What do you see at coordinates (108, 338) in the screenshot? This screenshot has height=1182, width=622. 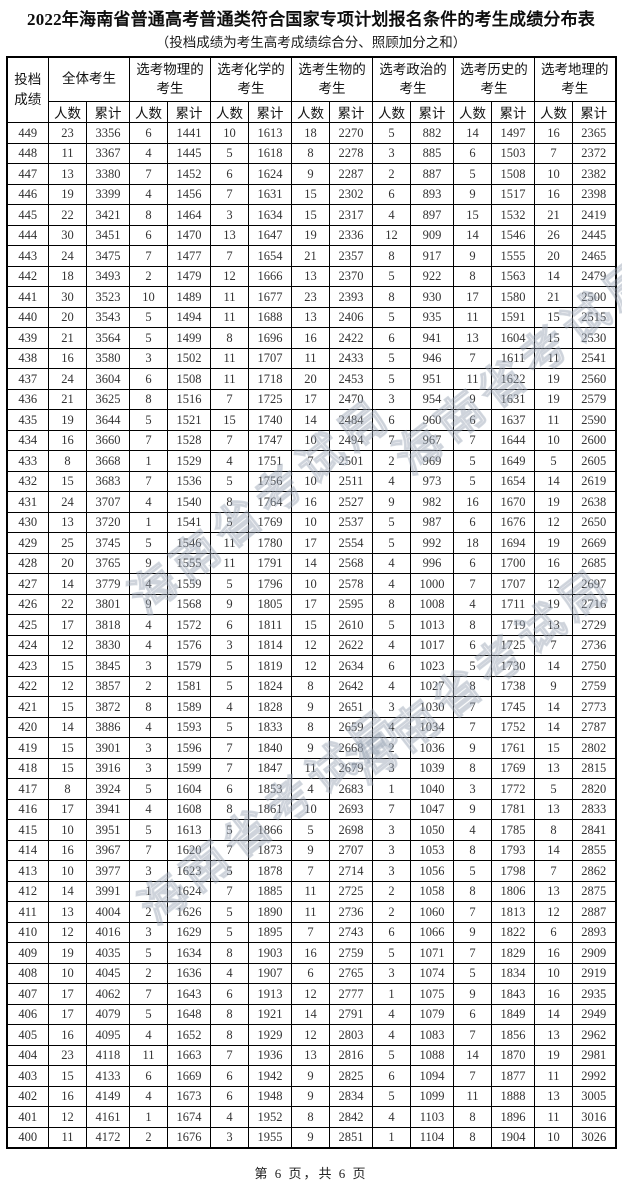 I see `value-cell: 3564` at bounding box center [108, 338].